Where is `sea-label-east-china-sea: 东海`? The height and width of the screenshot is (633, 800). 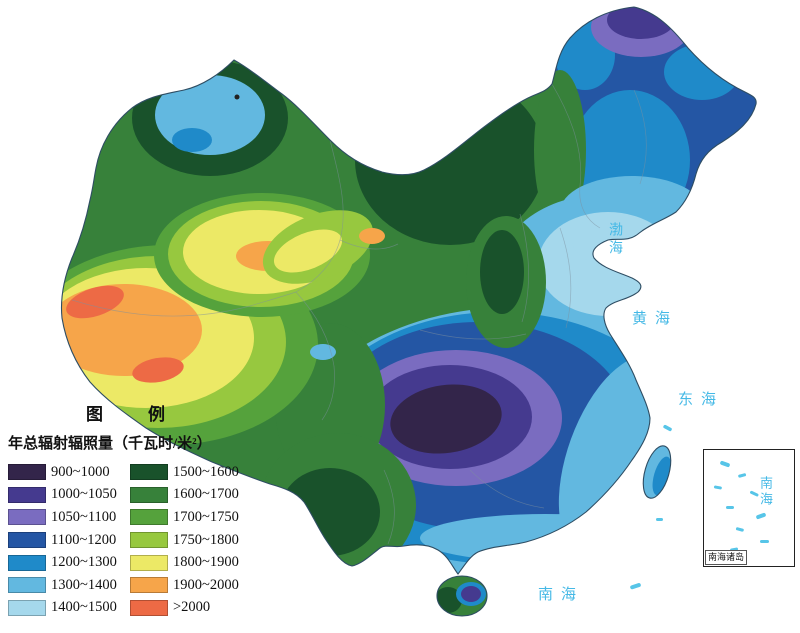 sea-label-east-china-sea: 东海 is located at coordinates (701, 400).